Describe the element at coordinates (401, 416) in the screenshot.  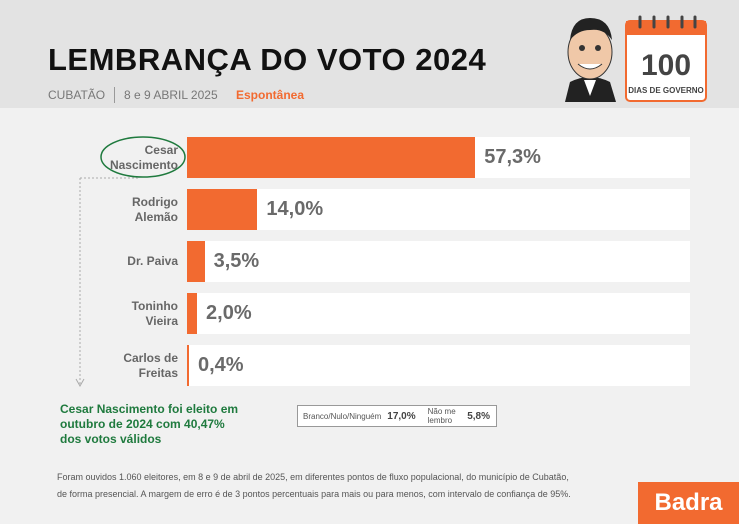
I see `other-value: 17,0%` at that location.